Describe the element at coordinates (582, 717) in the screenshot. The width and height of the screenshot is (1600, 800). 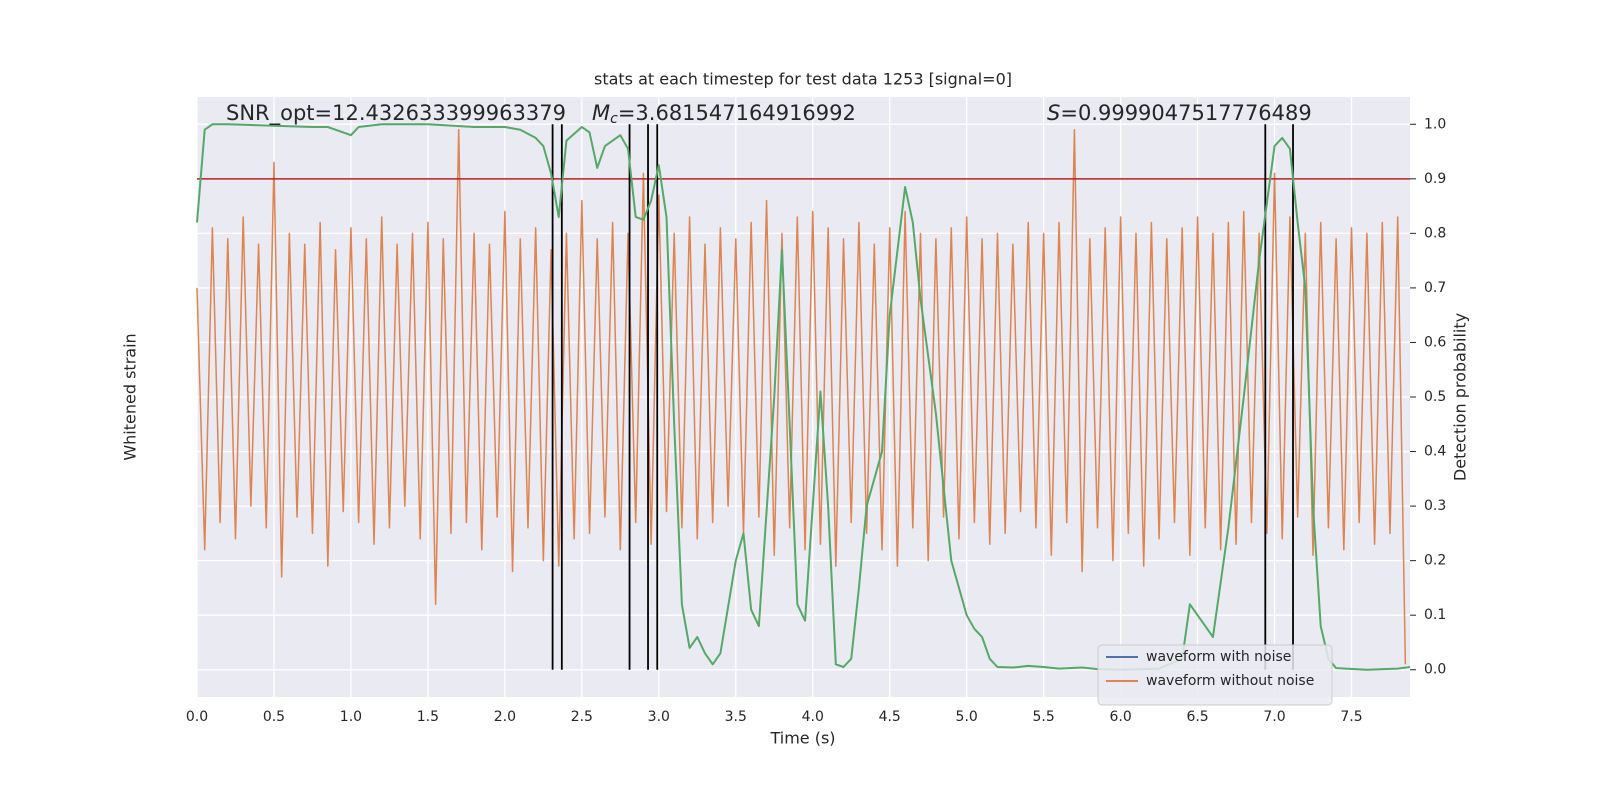
I see `x-tick-label: 2.5` at that location.